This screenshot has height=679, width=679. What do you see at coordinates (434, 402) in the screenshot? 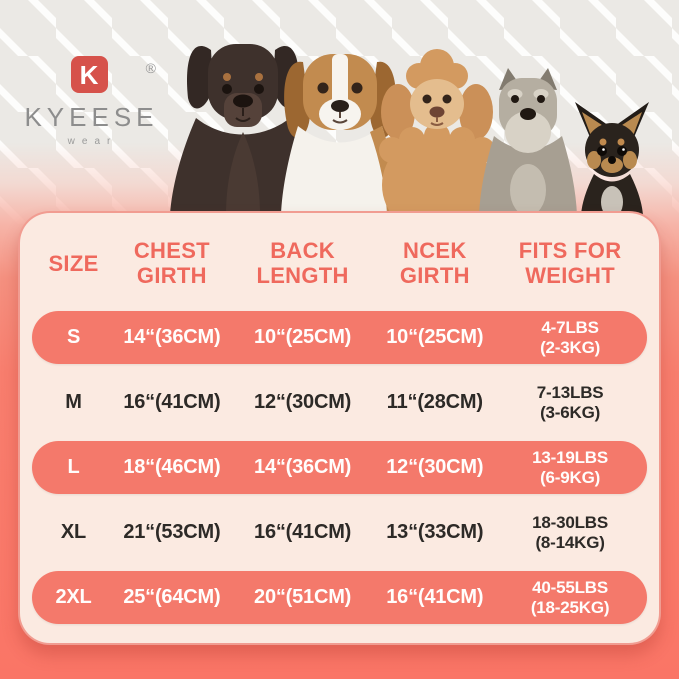
I see `cell-neck-girth: 11“(28CM)` at bounding box center [434, 402].